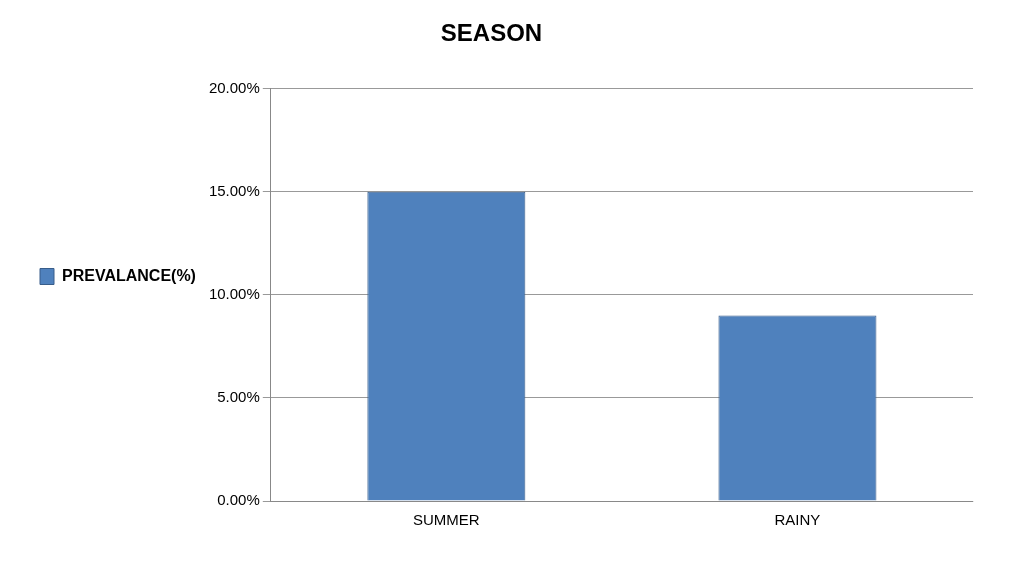 Image resolution: width=1013 pixels, height=573 pixels. What do you see at coordinates (238, 500) in the screenshot?
I see `y-tick-label: 0.00%` at bounding box center [238, 500].